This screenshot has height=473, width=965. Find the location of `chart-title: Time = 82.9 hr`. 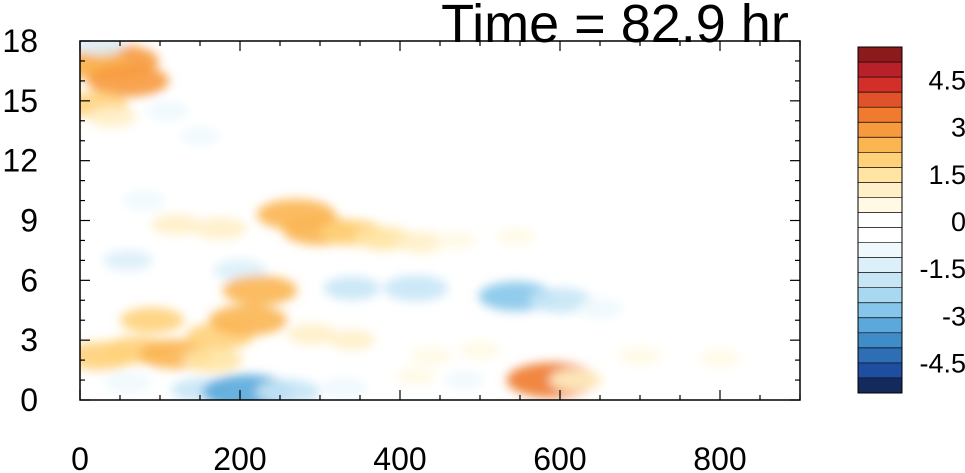

chart-title: Time = 82.9 hr is located at coordinates (615, 27).